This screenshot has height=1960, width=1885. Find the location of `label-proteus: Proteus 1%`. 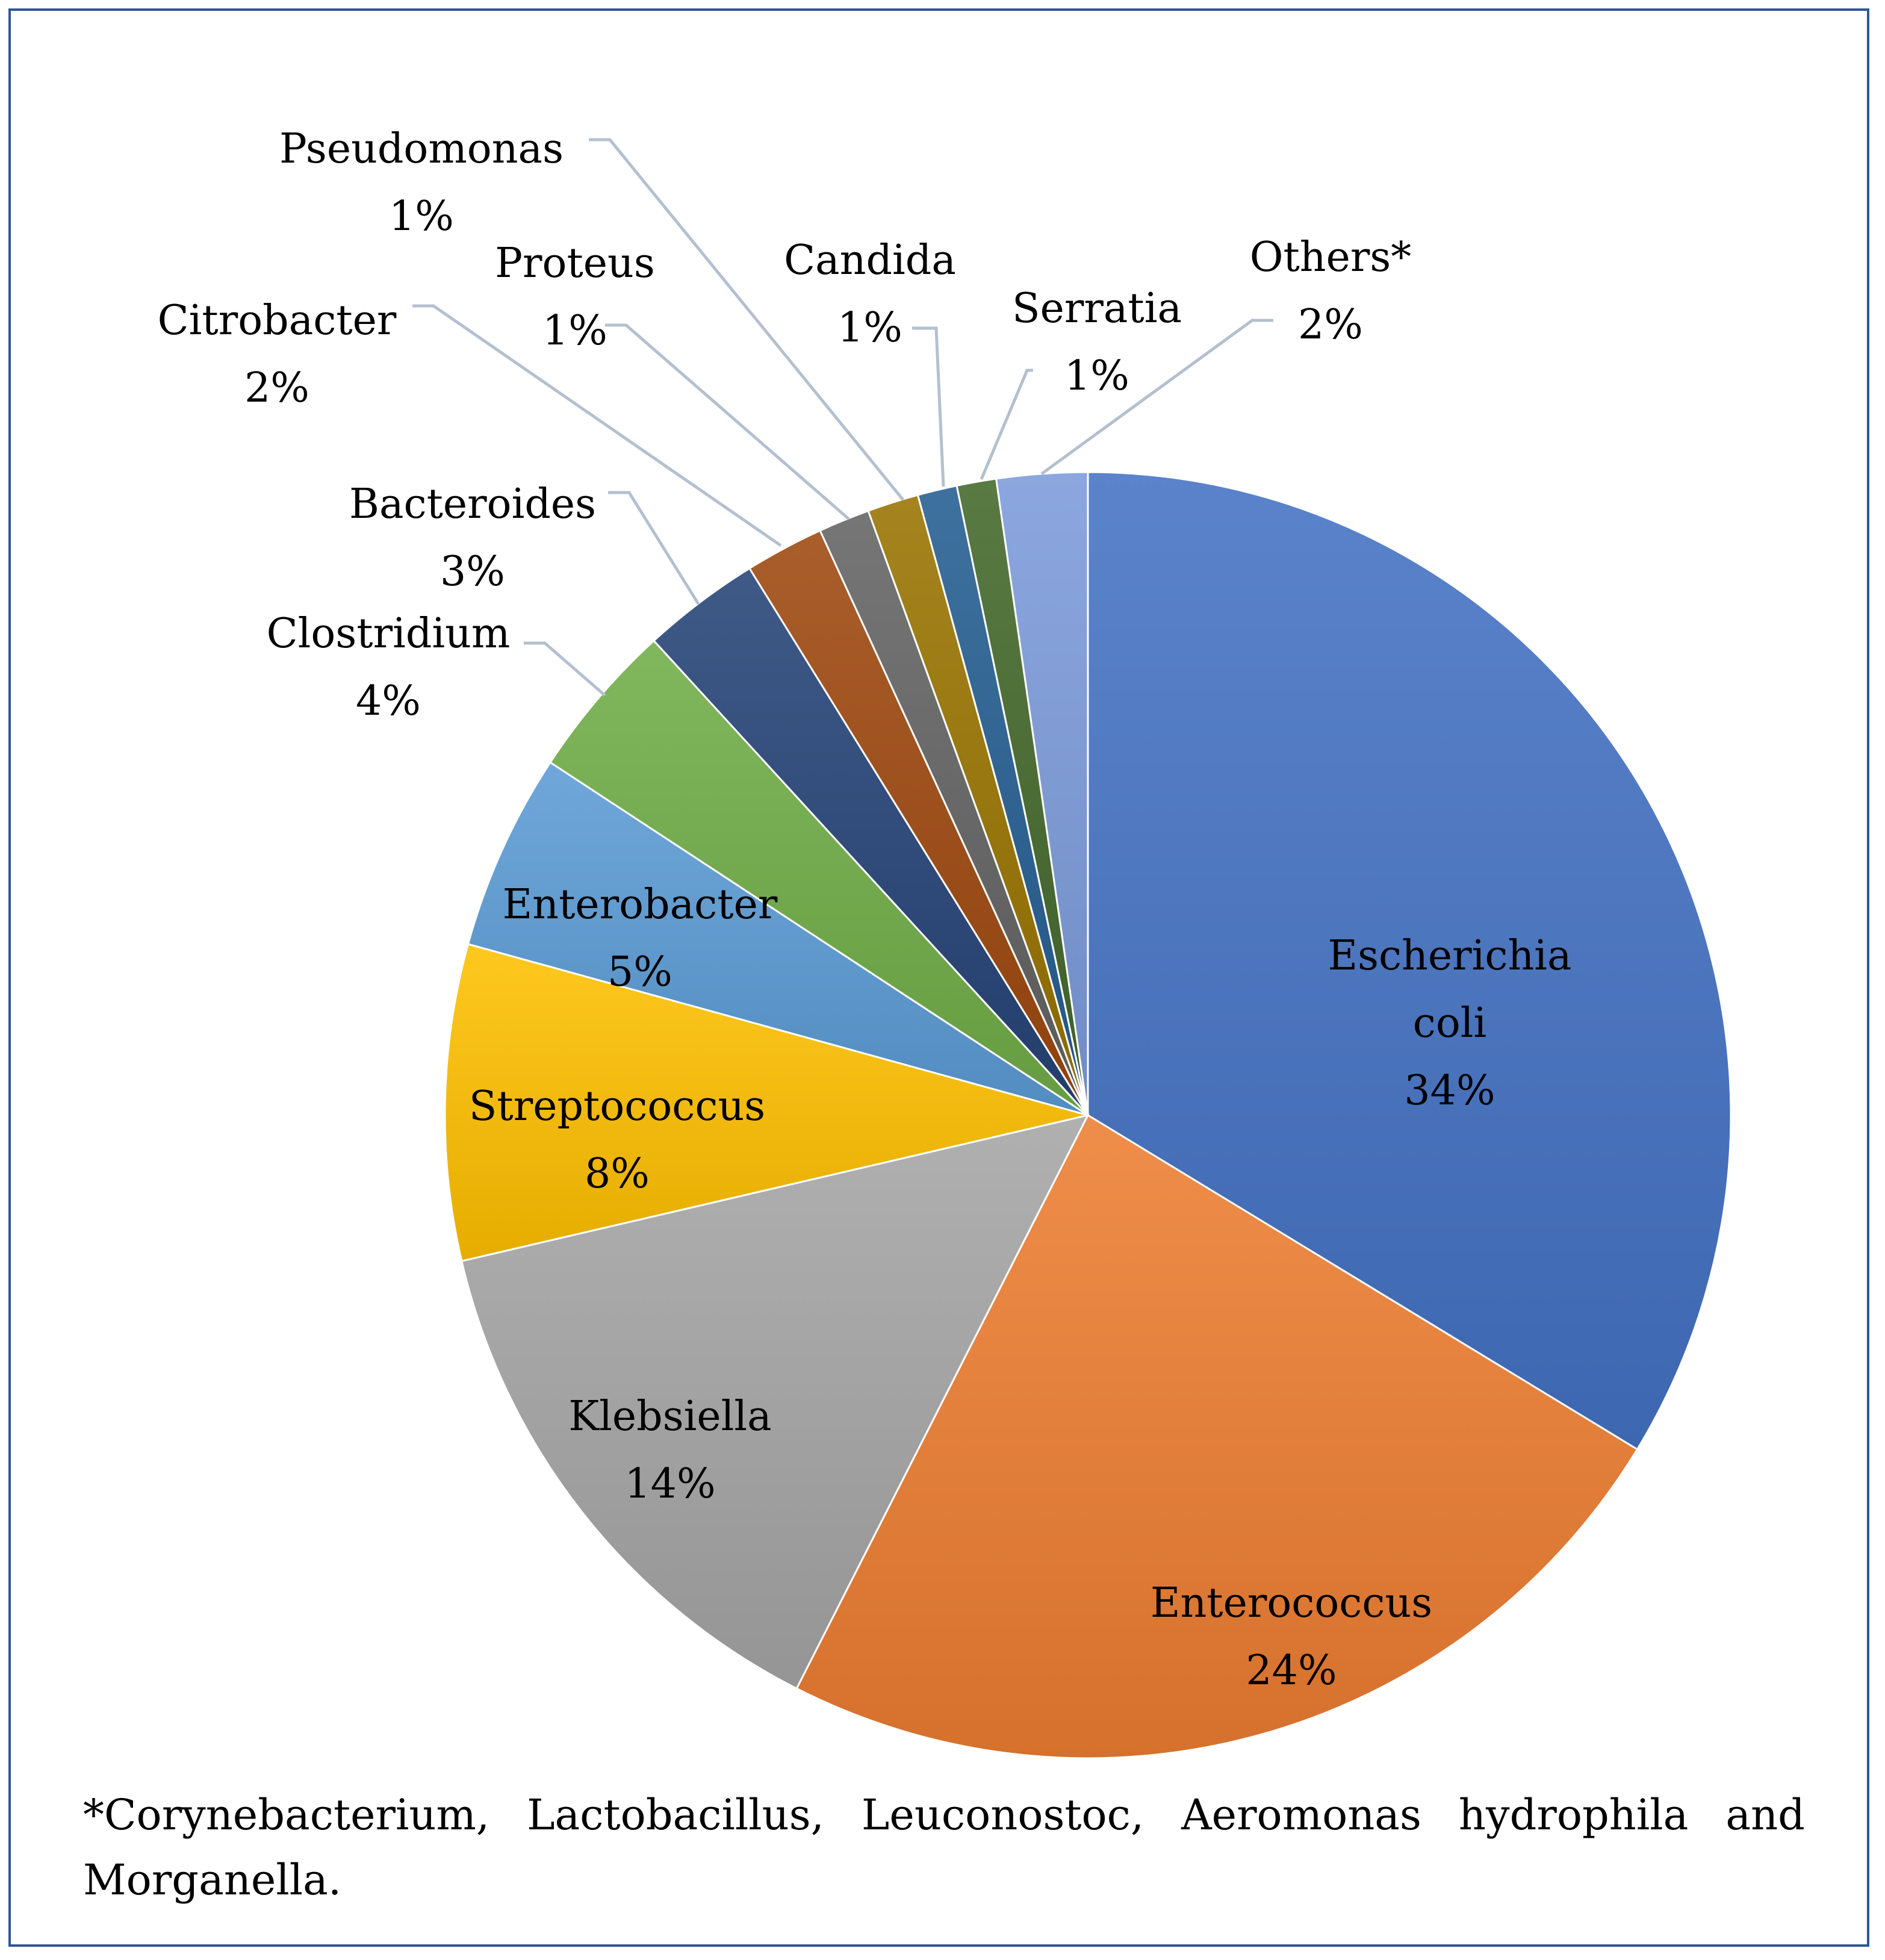

label-proteus: Proteus 1% is located at coordinates (574, 297).